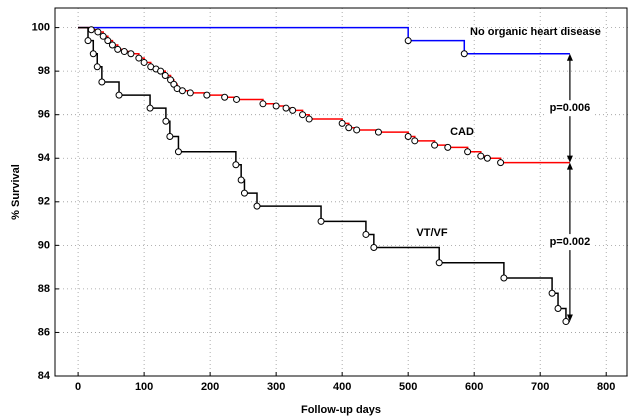  Describe the element at coordinates (44, 202) in the screenshot. I see `y-tick-label: 92` at that location.